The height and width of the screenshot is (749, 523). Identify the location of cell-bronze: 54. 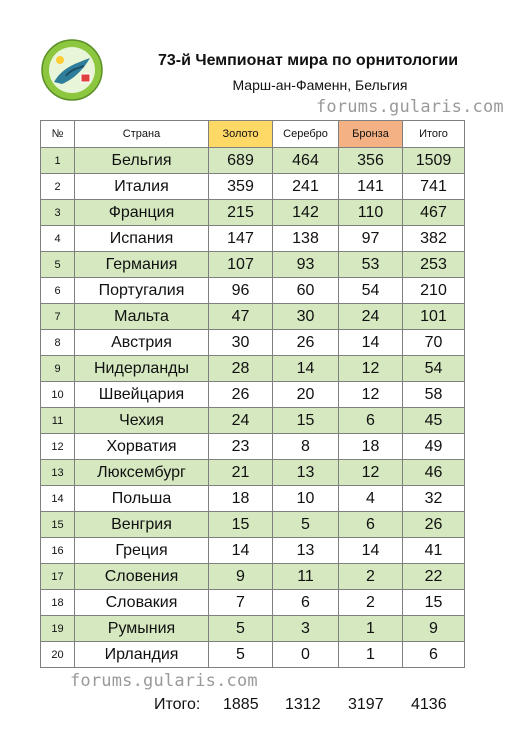
(370, 290).